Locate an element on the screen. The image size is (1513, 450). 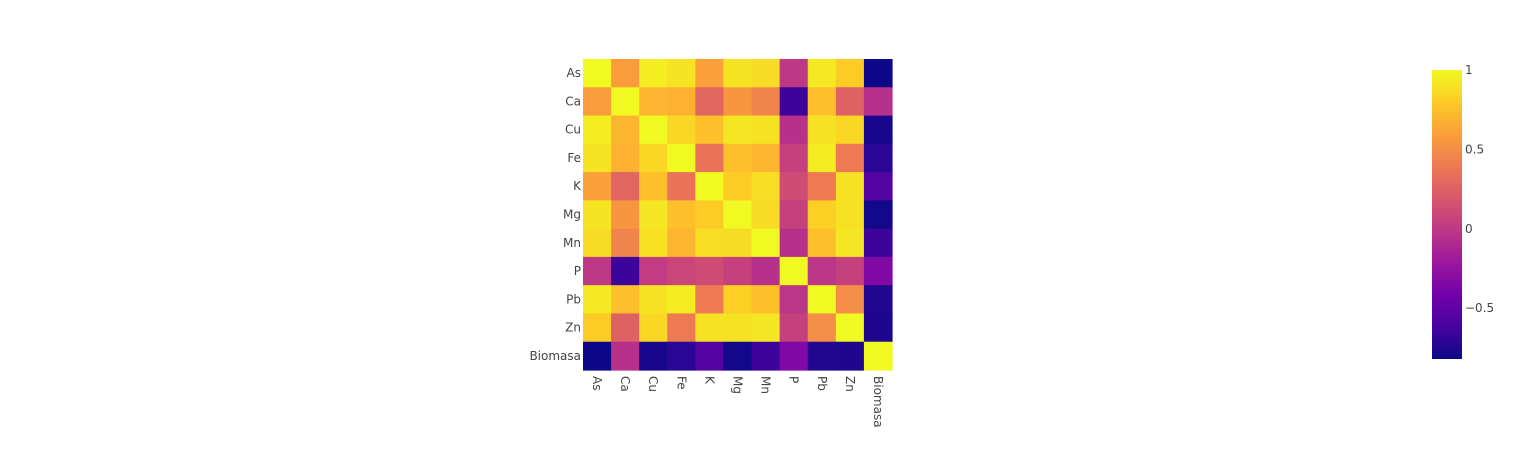
heatmap-cell-As-Biomasa is located at coordinates (878, 73).